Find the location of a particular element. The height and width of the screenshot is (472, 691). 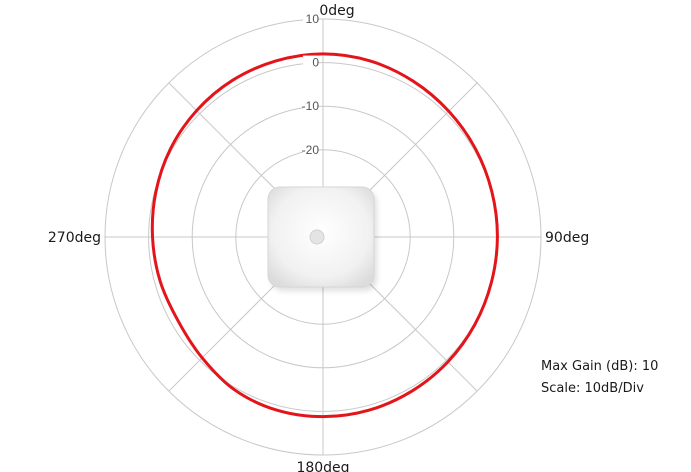

antenna-device-image is located at coordinates (322, 238).